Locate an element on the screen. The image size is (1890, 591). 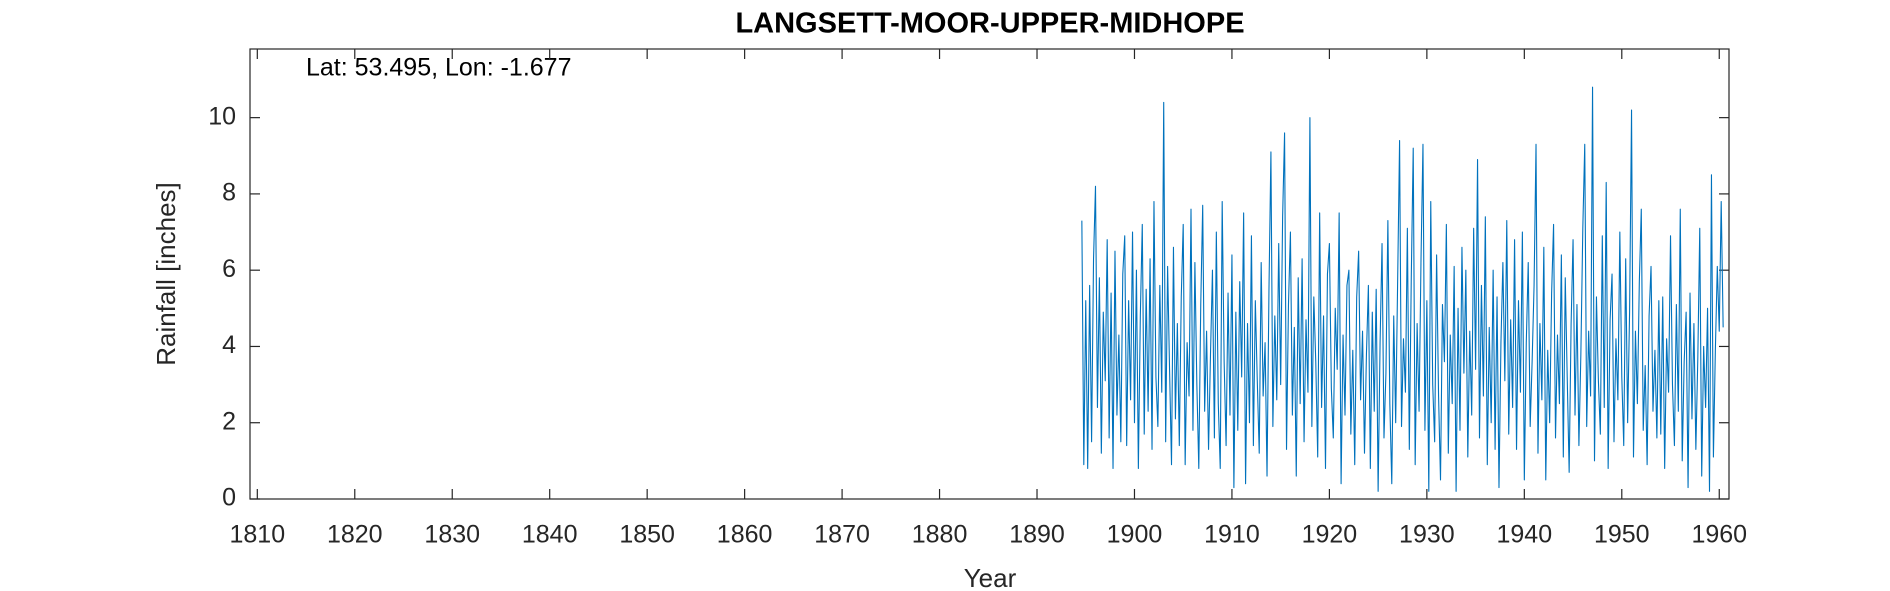
x-tick-label: 1860 is located at coordinates (745, 535).